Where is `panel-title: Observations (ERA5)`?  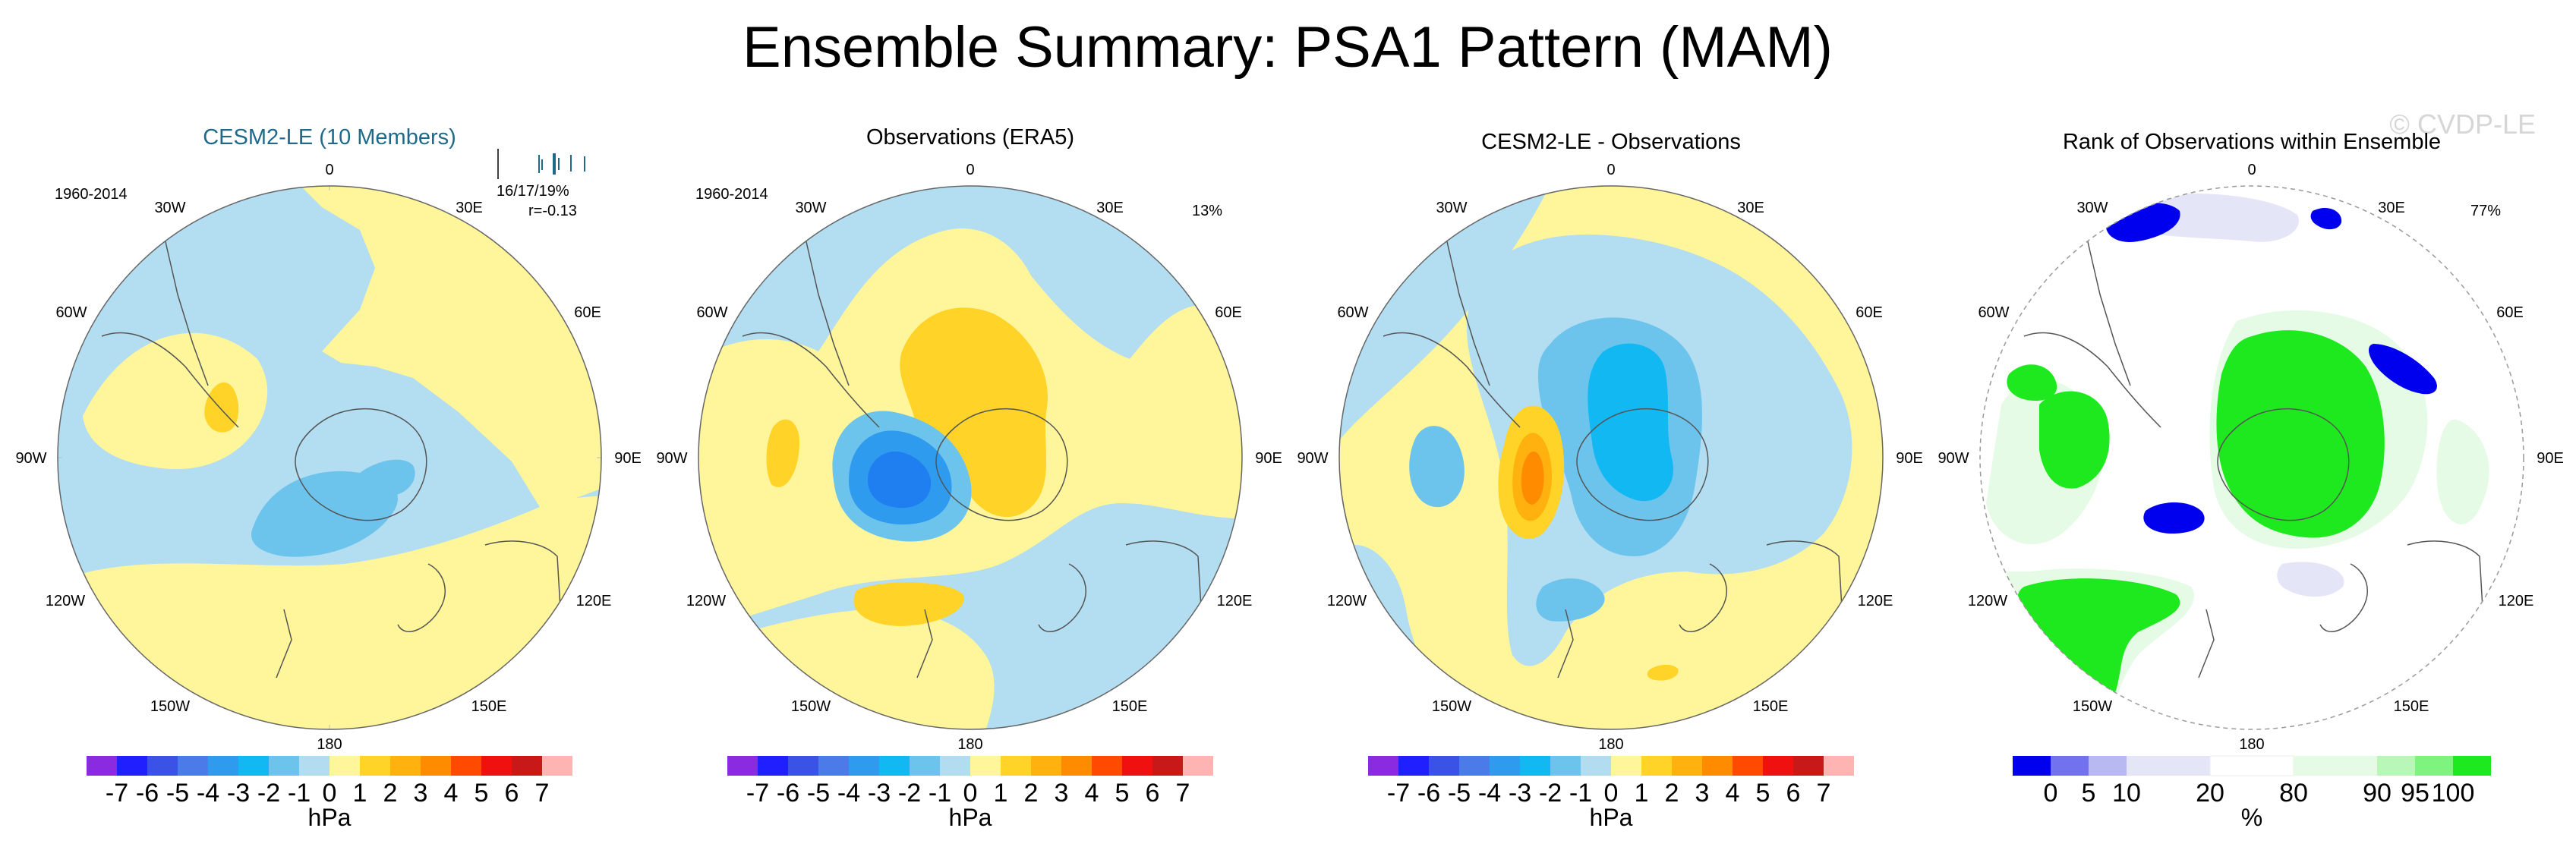 panel-title: Observations (ERA5) is located at coordinates (970, 137).